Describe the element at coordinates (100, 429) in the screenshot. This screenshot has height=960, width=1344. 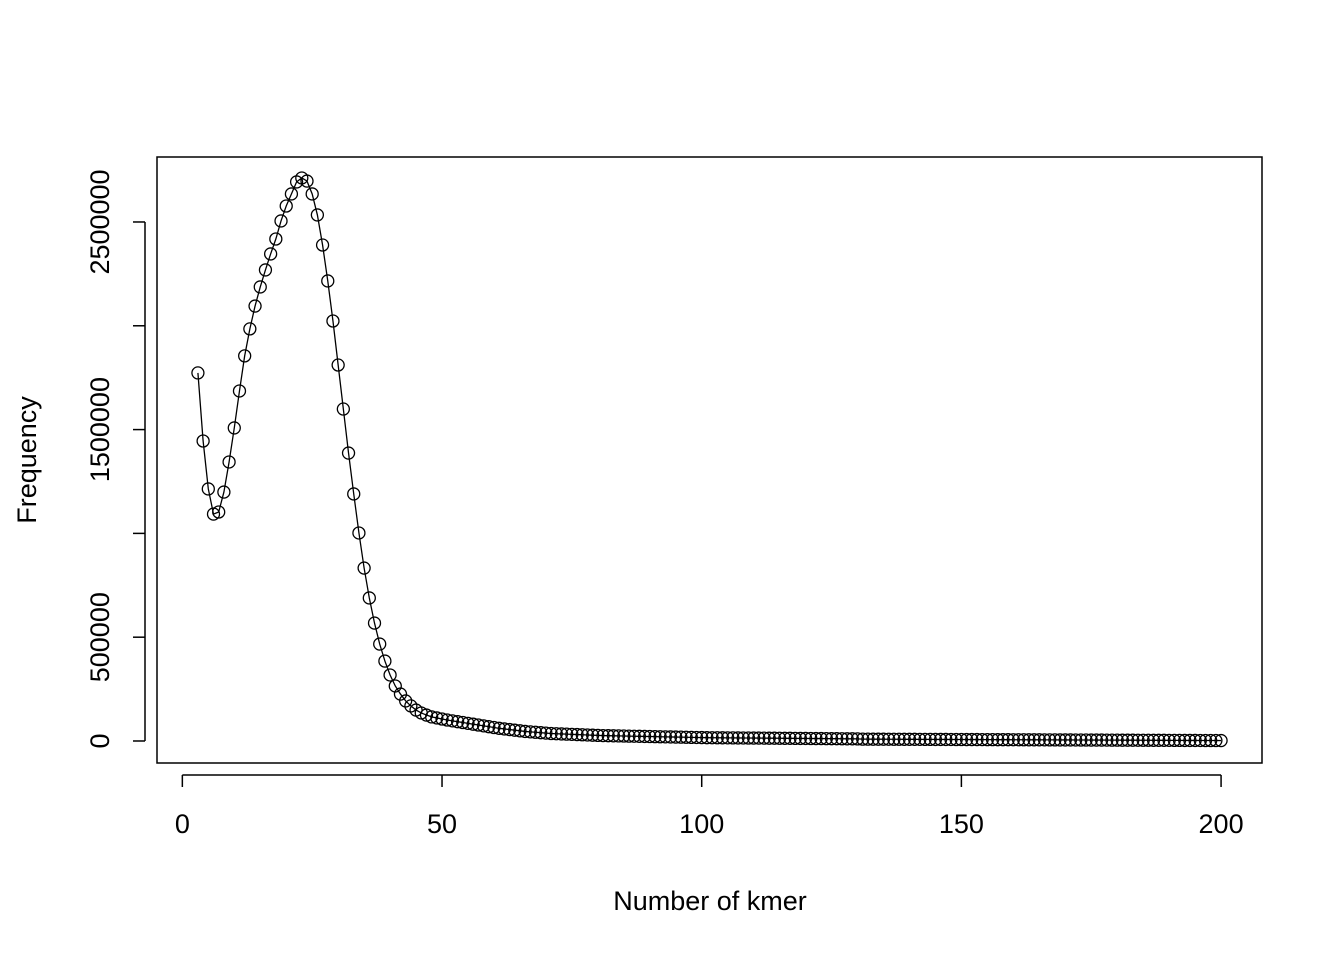
I see `y-tick-label: 1500000` at that location.